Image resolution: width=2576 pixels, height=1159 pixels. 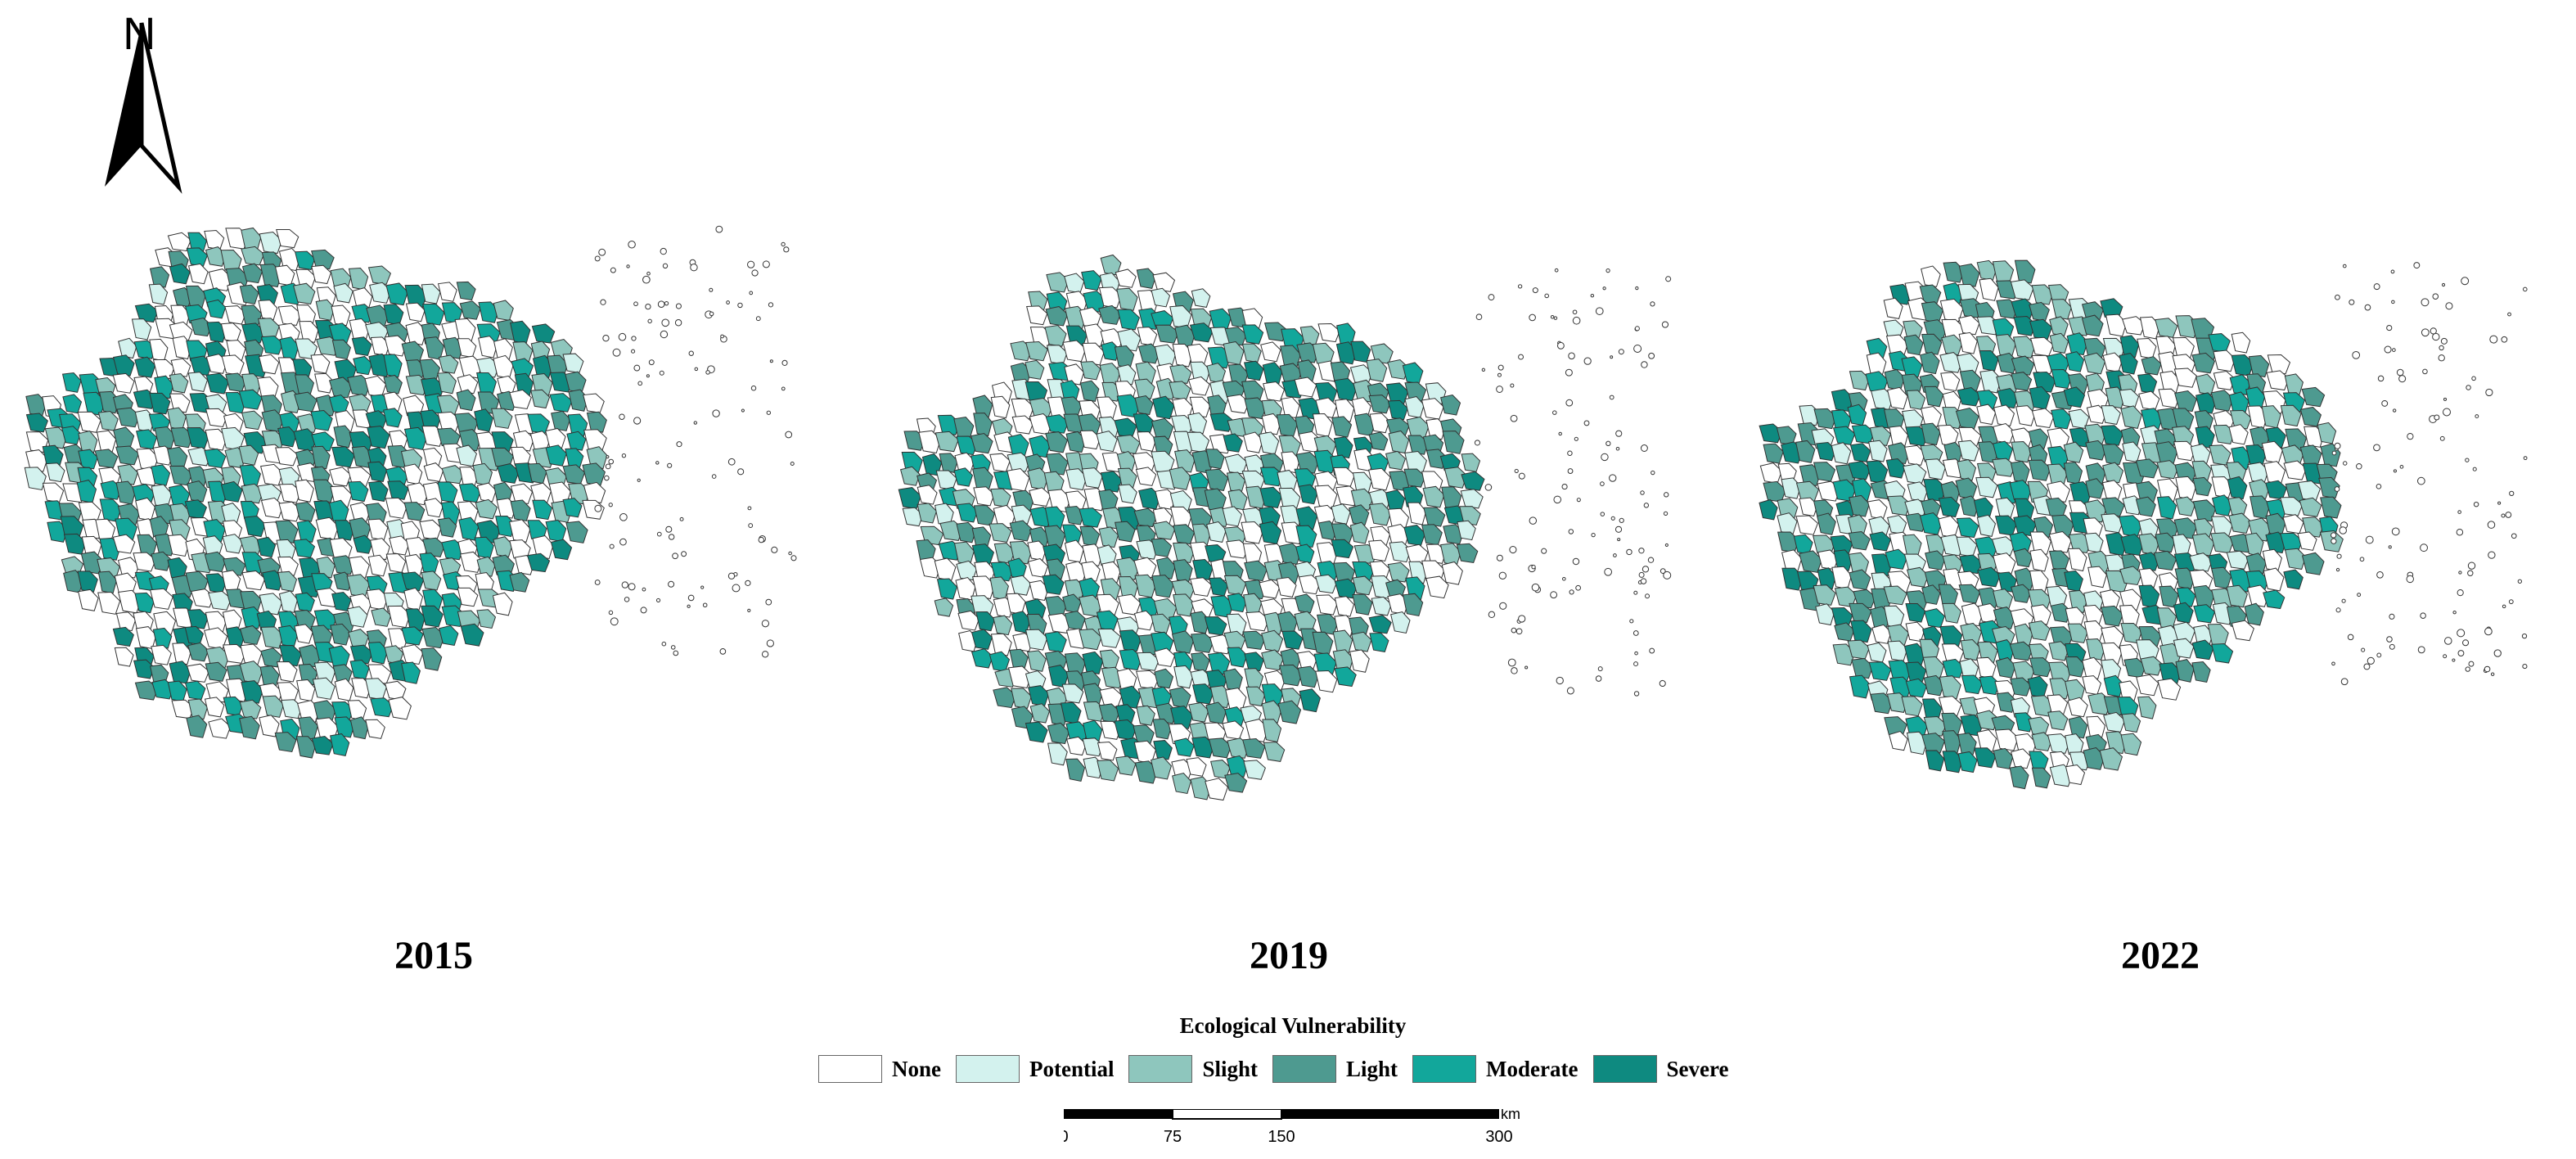 What do you see at coordinates (1285, 527) in the screenshot?
I see `map-2019-regions` at bounding box center [1285, 527].